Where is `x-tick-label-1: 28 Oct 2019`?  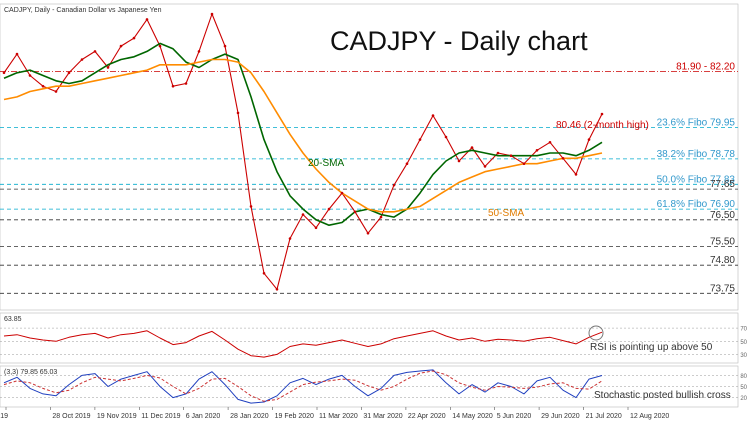
x-tick-label-1: 28 Oct 2019 is located at coordinates (71, 416).